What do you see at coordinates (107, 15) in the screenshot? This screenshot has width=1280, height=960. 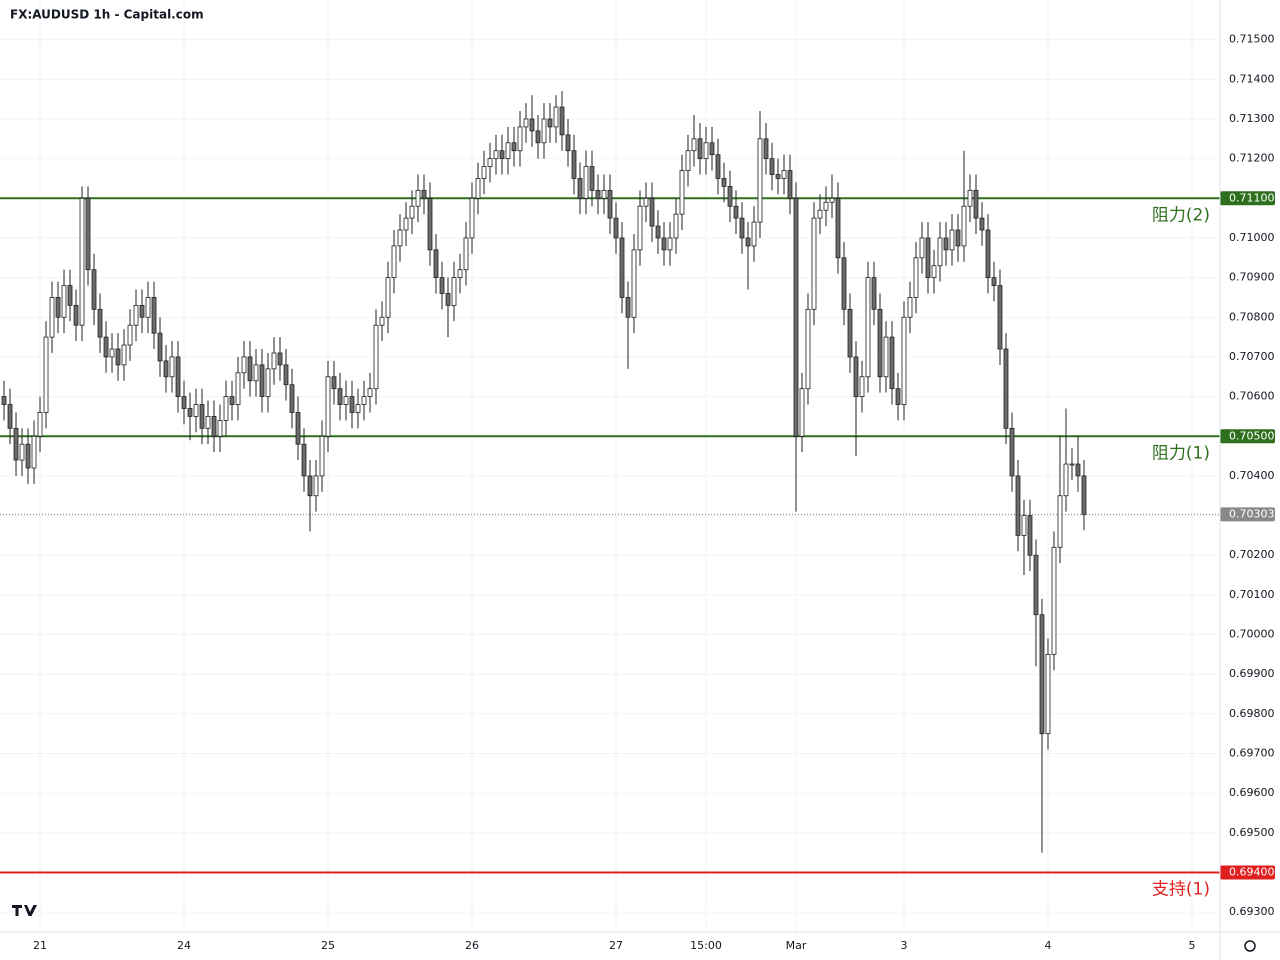 I see `chart-title: FX:AUDUSD 1h - Capital.com` at bounding box center [107, 15].